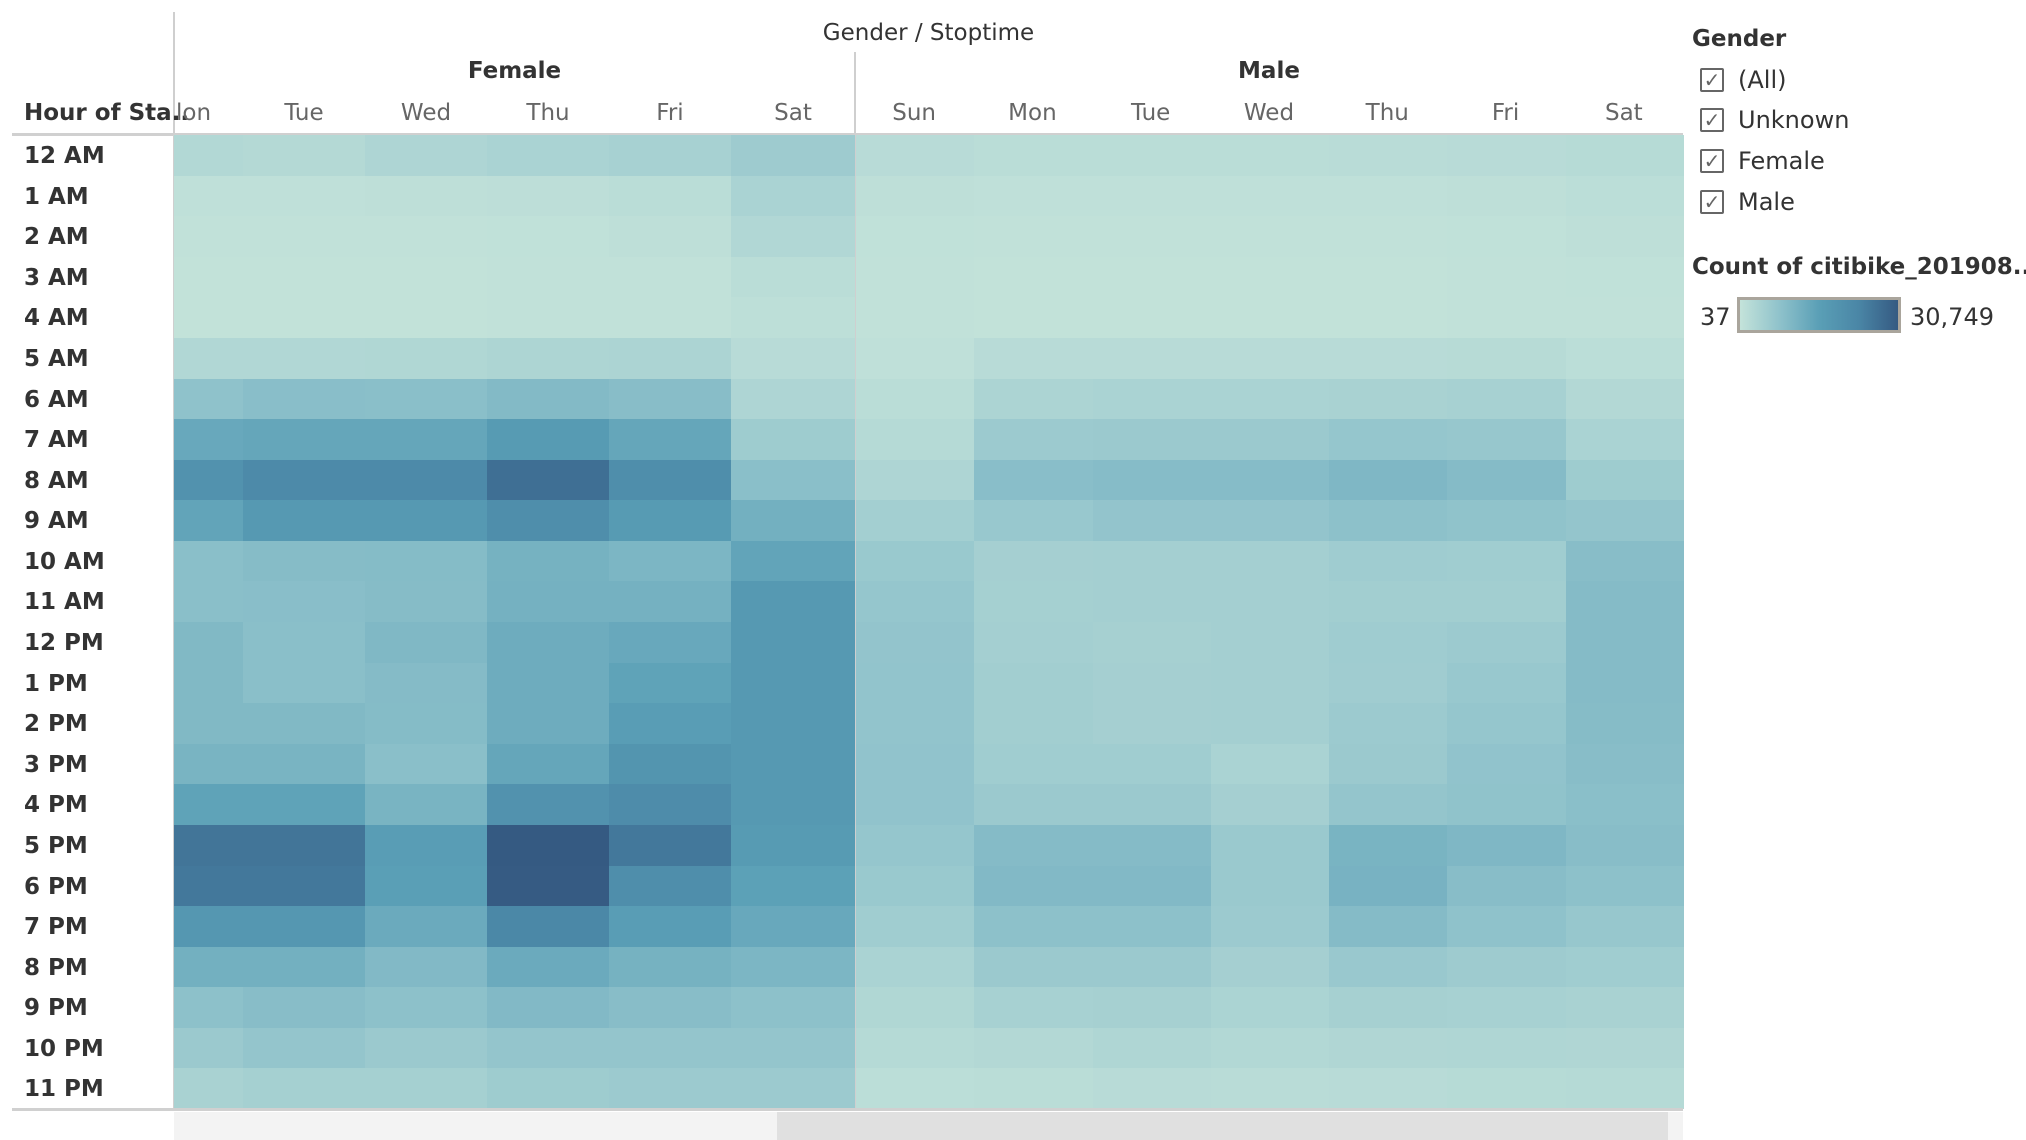  What do you see at coordinates (1743, 80) in the screenshot?
I see `filter-item-all: ✓ (All)` at bounding box center [1743, 80].